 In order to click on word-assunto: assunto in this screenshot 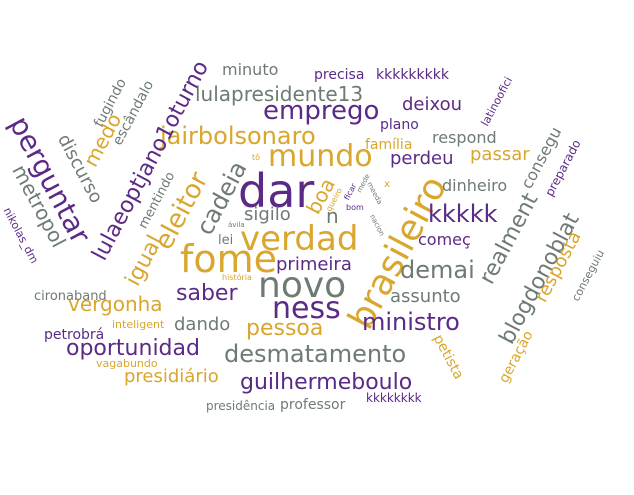, I will do `click(425, 296)`.